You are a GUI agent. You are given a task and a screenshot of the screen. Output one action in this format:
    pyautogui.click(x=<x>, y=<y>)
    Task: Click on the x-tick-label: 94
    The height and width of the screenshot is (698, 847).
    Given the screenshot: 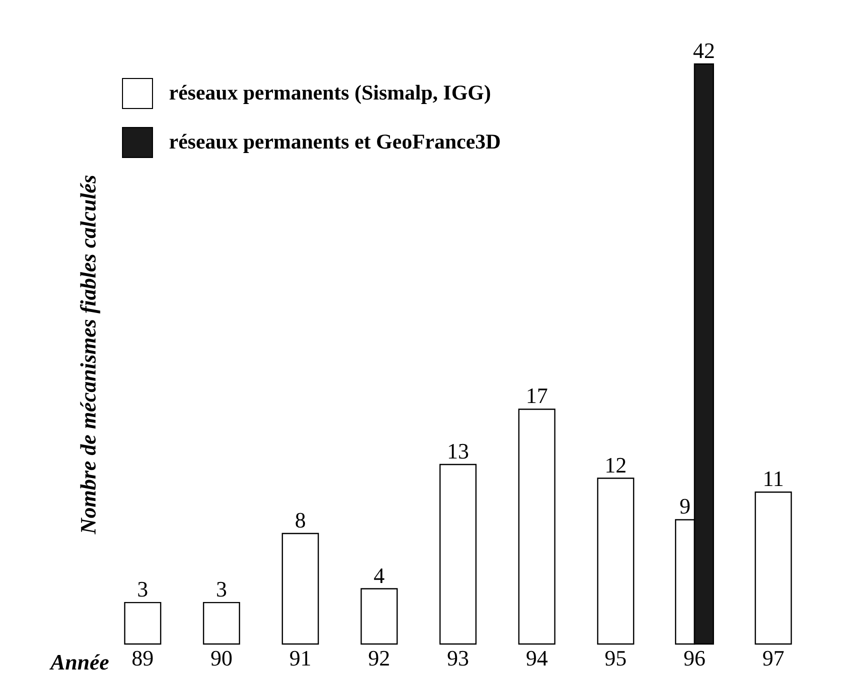 What is the action you would take?
    pyautogui.click(x=537, y=658)
    